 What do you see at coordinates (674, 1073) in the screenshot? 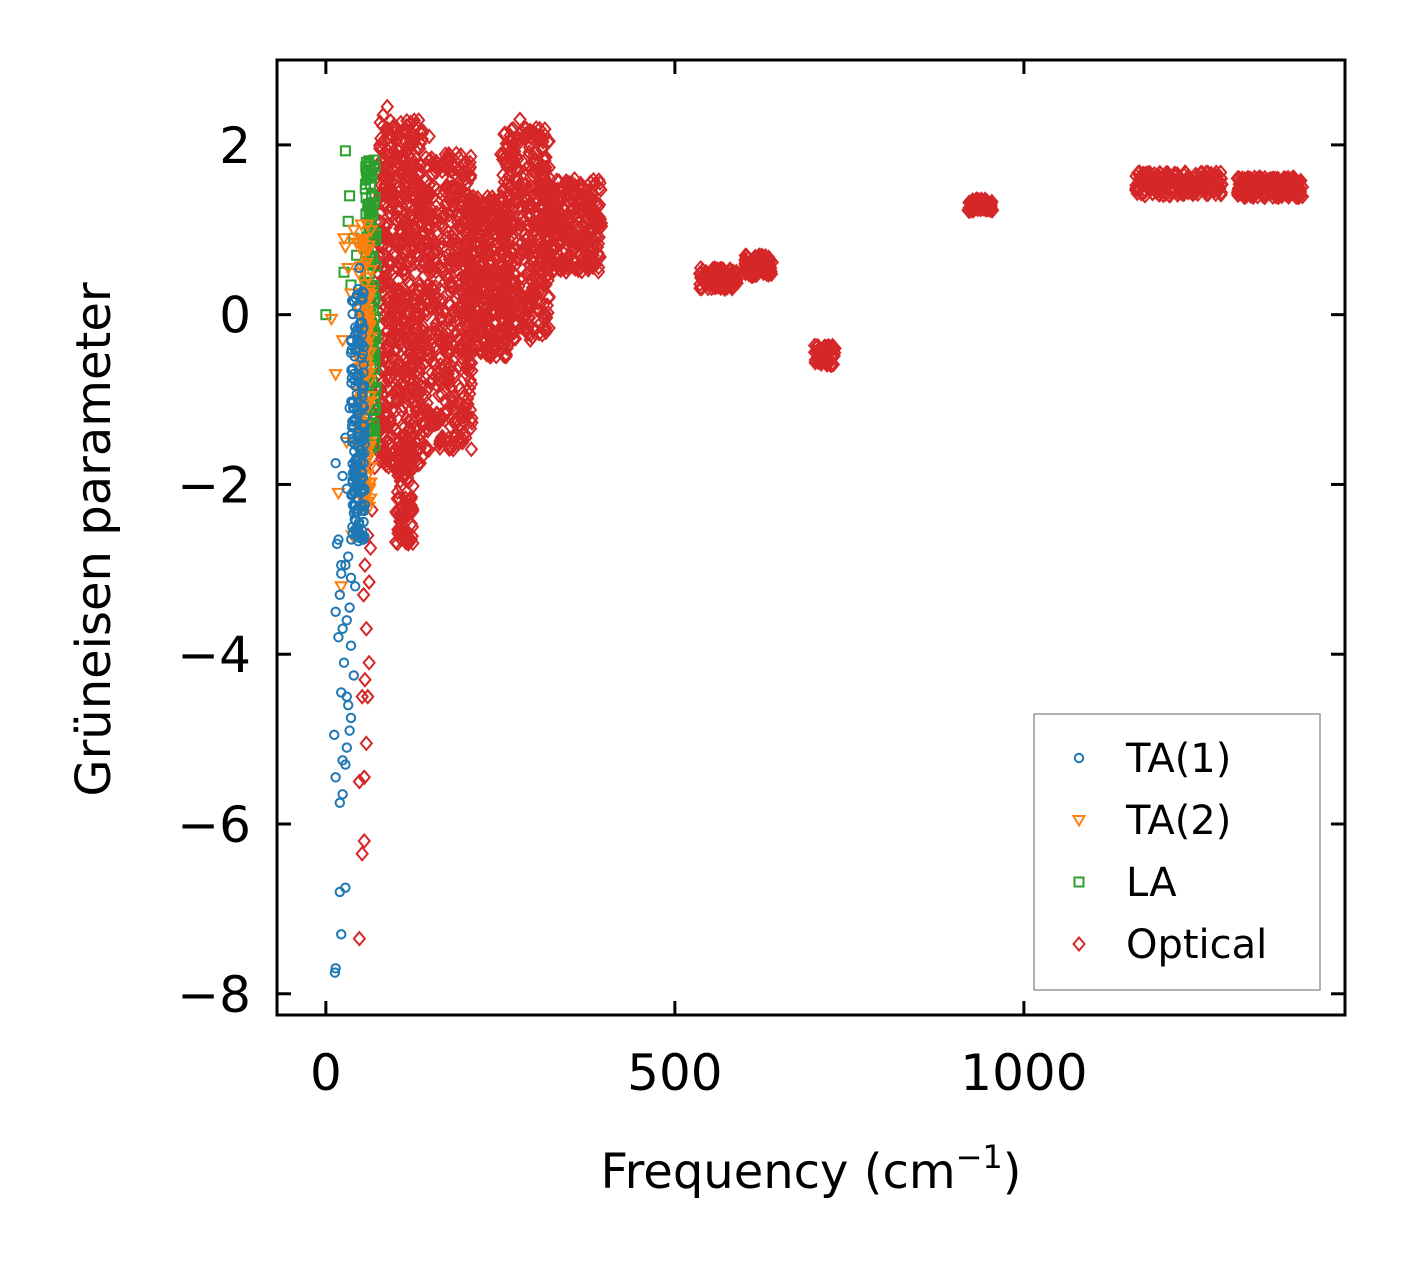
I see `x-tick-label: 500` at bounding box center [674, 1073].